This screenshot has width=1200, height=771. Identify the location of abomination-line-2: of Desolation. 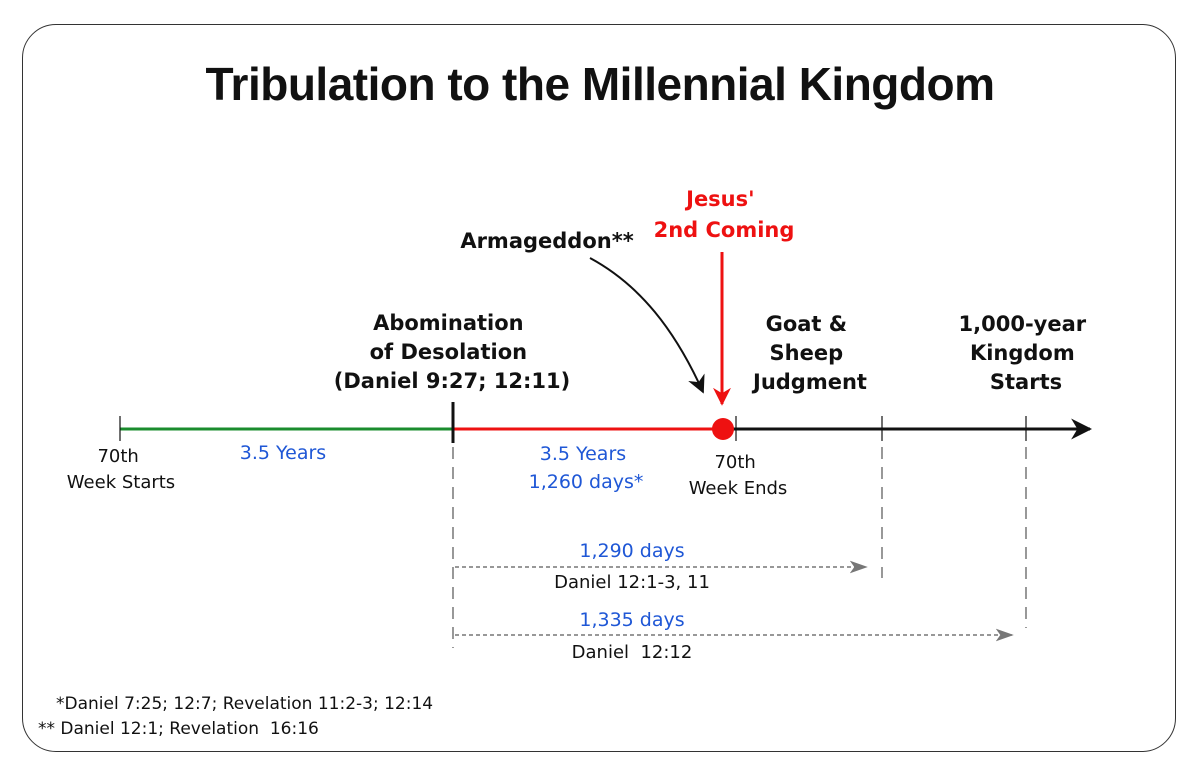
(448, 352).